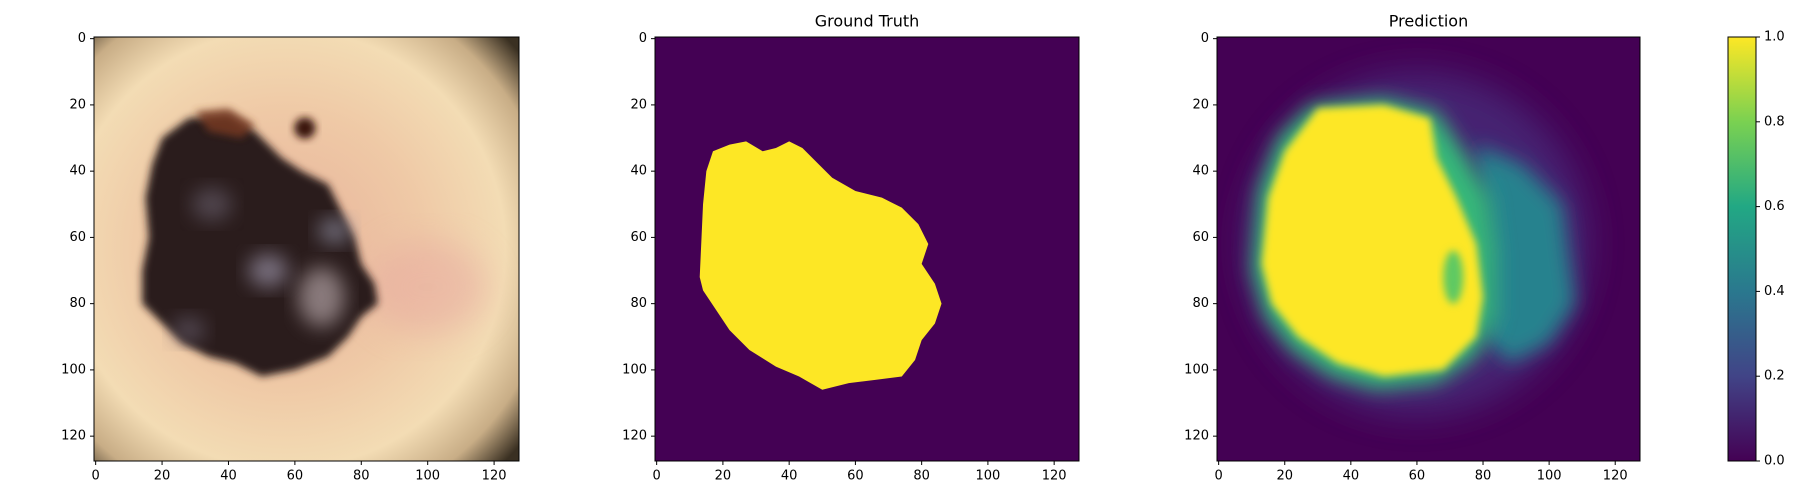  Describe the element at coordinates (1774, 376) in the screenshot. I see `colorbar-tick-label: 0.2` at that location.